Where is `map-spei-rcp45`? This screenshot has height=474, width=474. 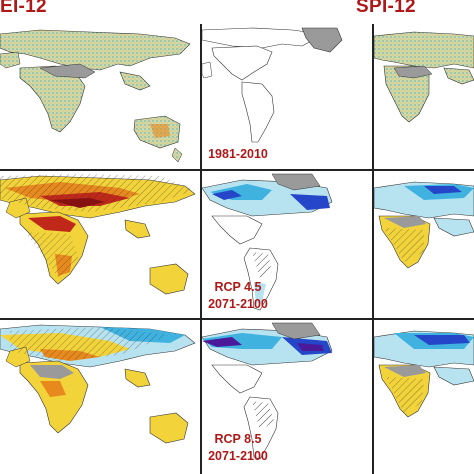 map-spei-rcp45 is located at coordinates (100, 244).